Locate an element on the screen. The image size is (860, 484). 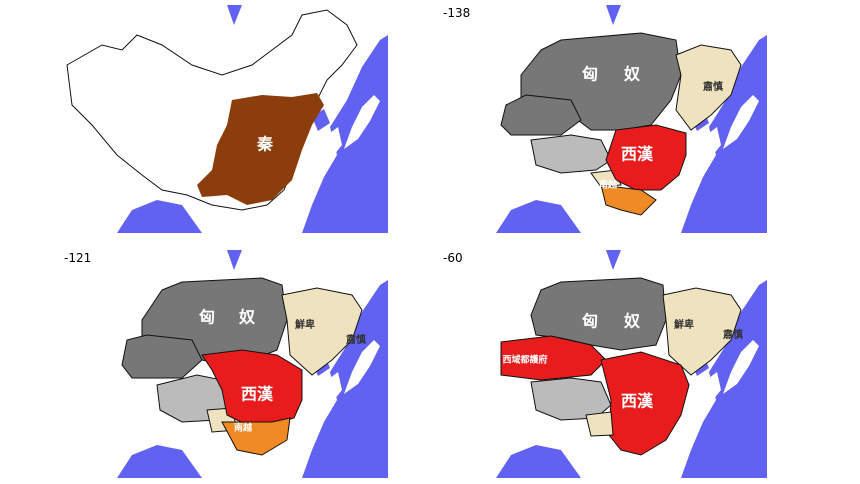
region-label: 秦 is located at coordinates (265, 144).